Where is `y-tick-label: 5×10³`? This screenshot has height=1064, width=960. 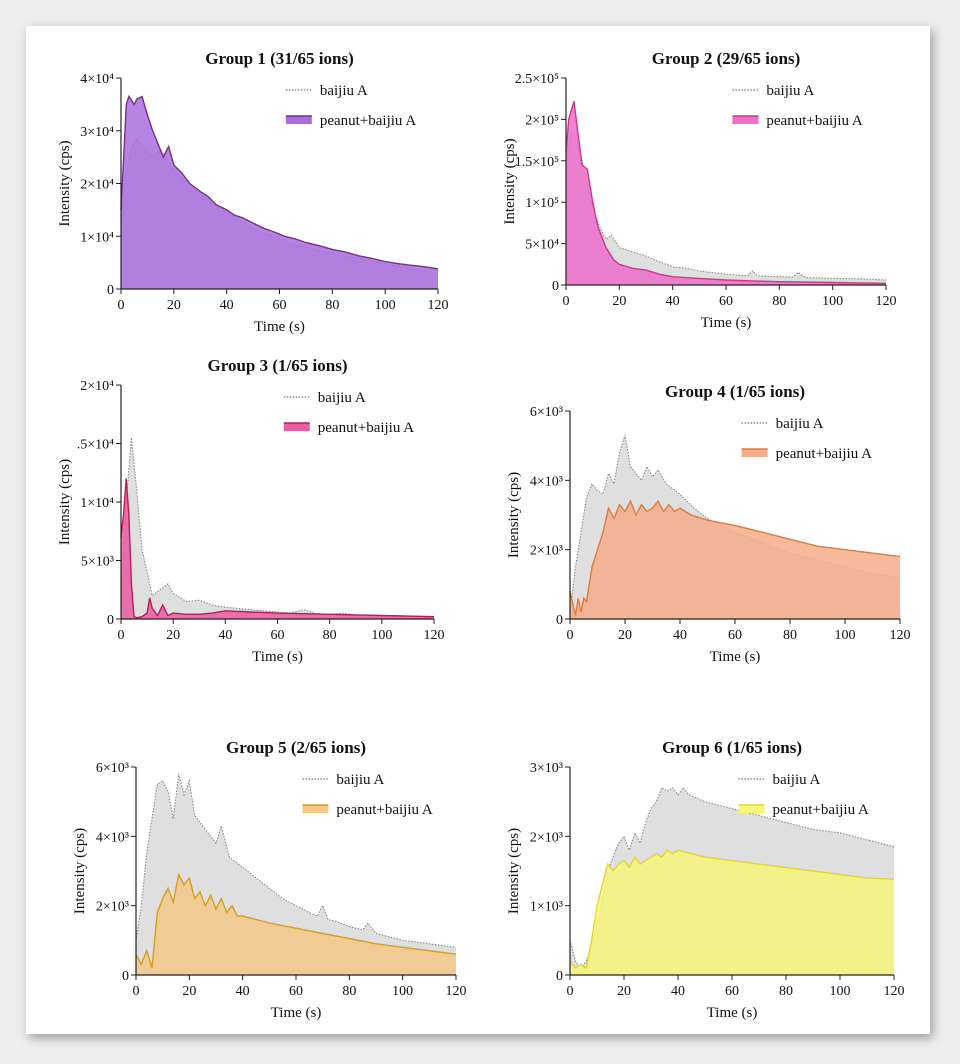 y-tick-label: 5×10³ is located at coordinates (97, 562).